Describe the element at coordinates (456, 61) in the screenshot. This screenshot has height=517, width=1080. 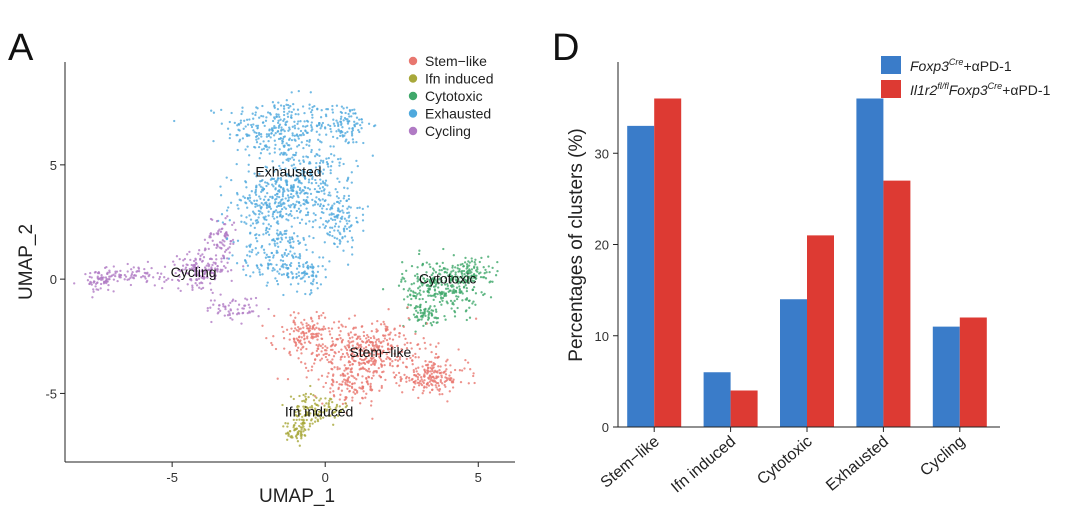
I see `legend-label: Stem−like` at that location.